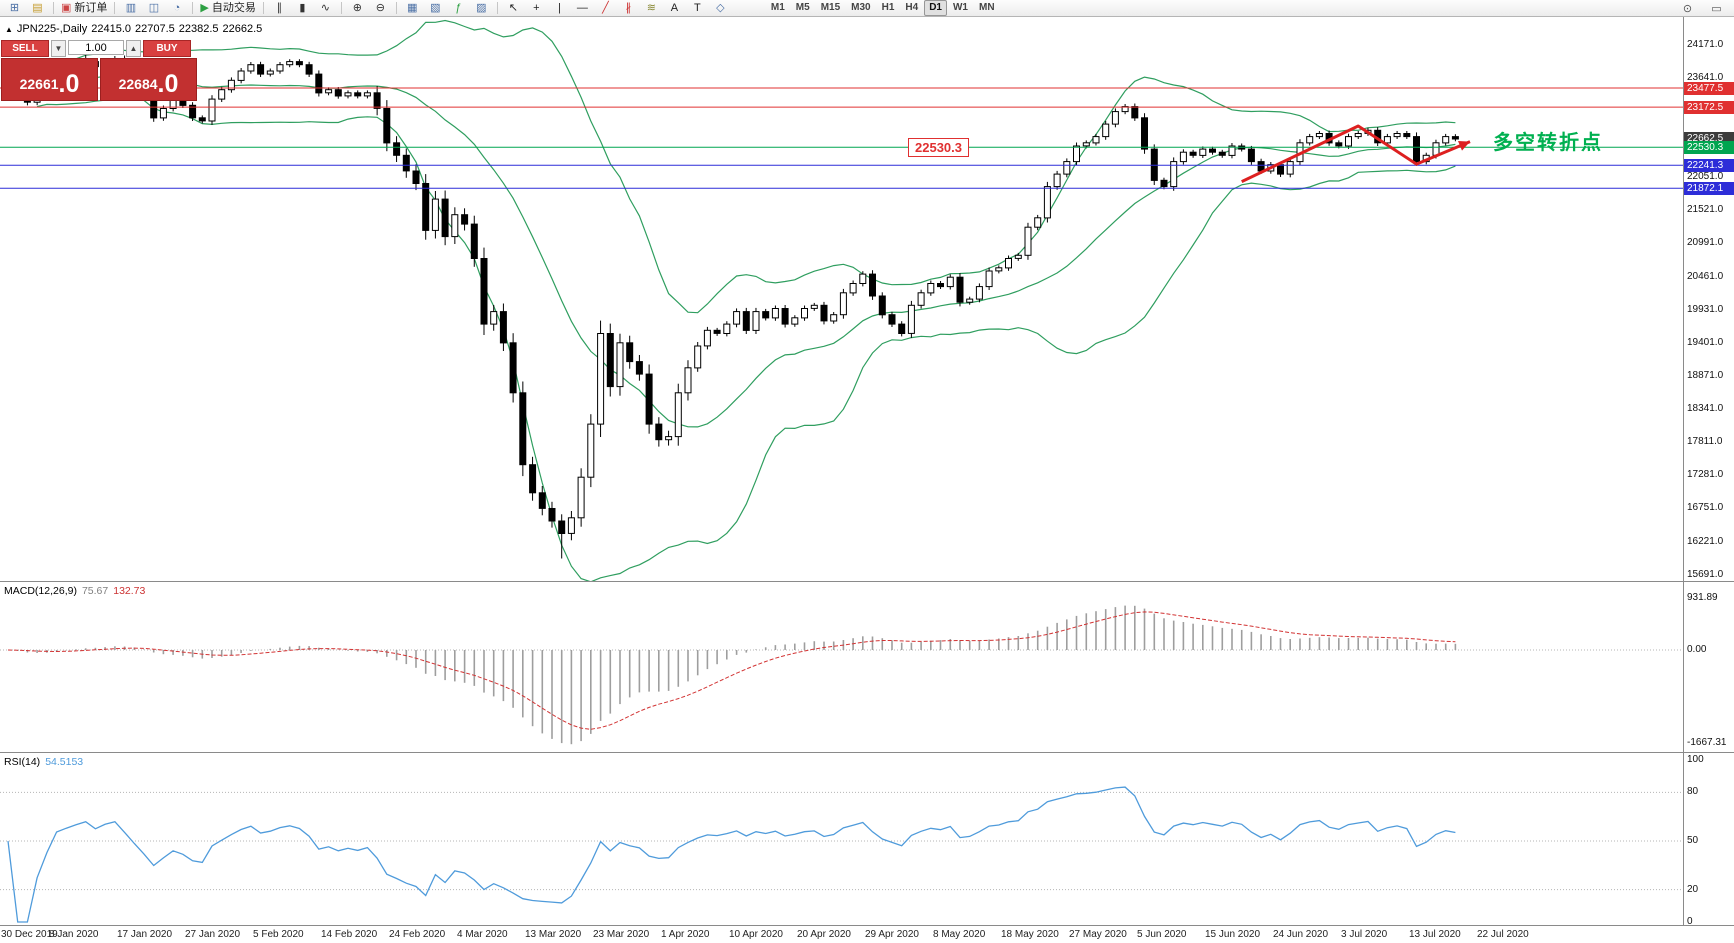 Image resolution: width=1734 pixels, height=943 pixels. Describe the element at coordinates (628, 8) in the screenshot. I see `channel-icon: ∦` at that location.